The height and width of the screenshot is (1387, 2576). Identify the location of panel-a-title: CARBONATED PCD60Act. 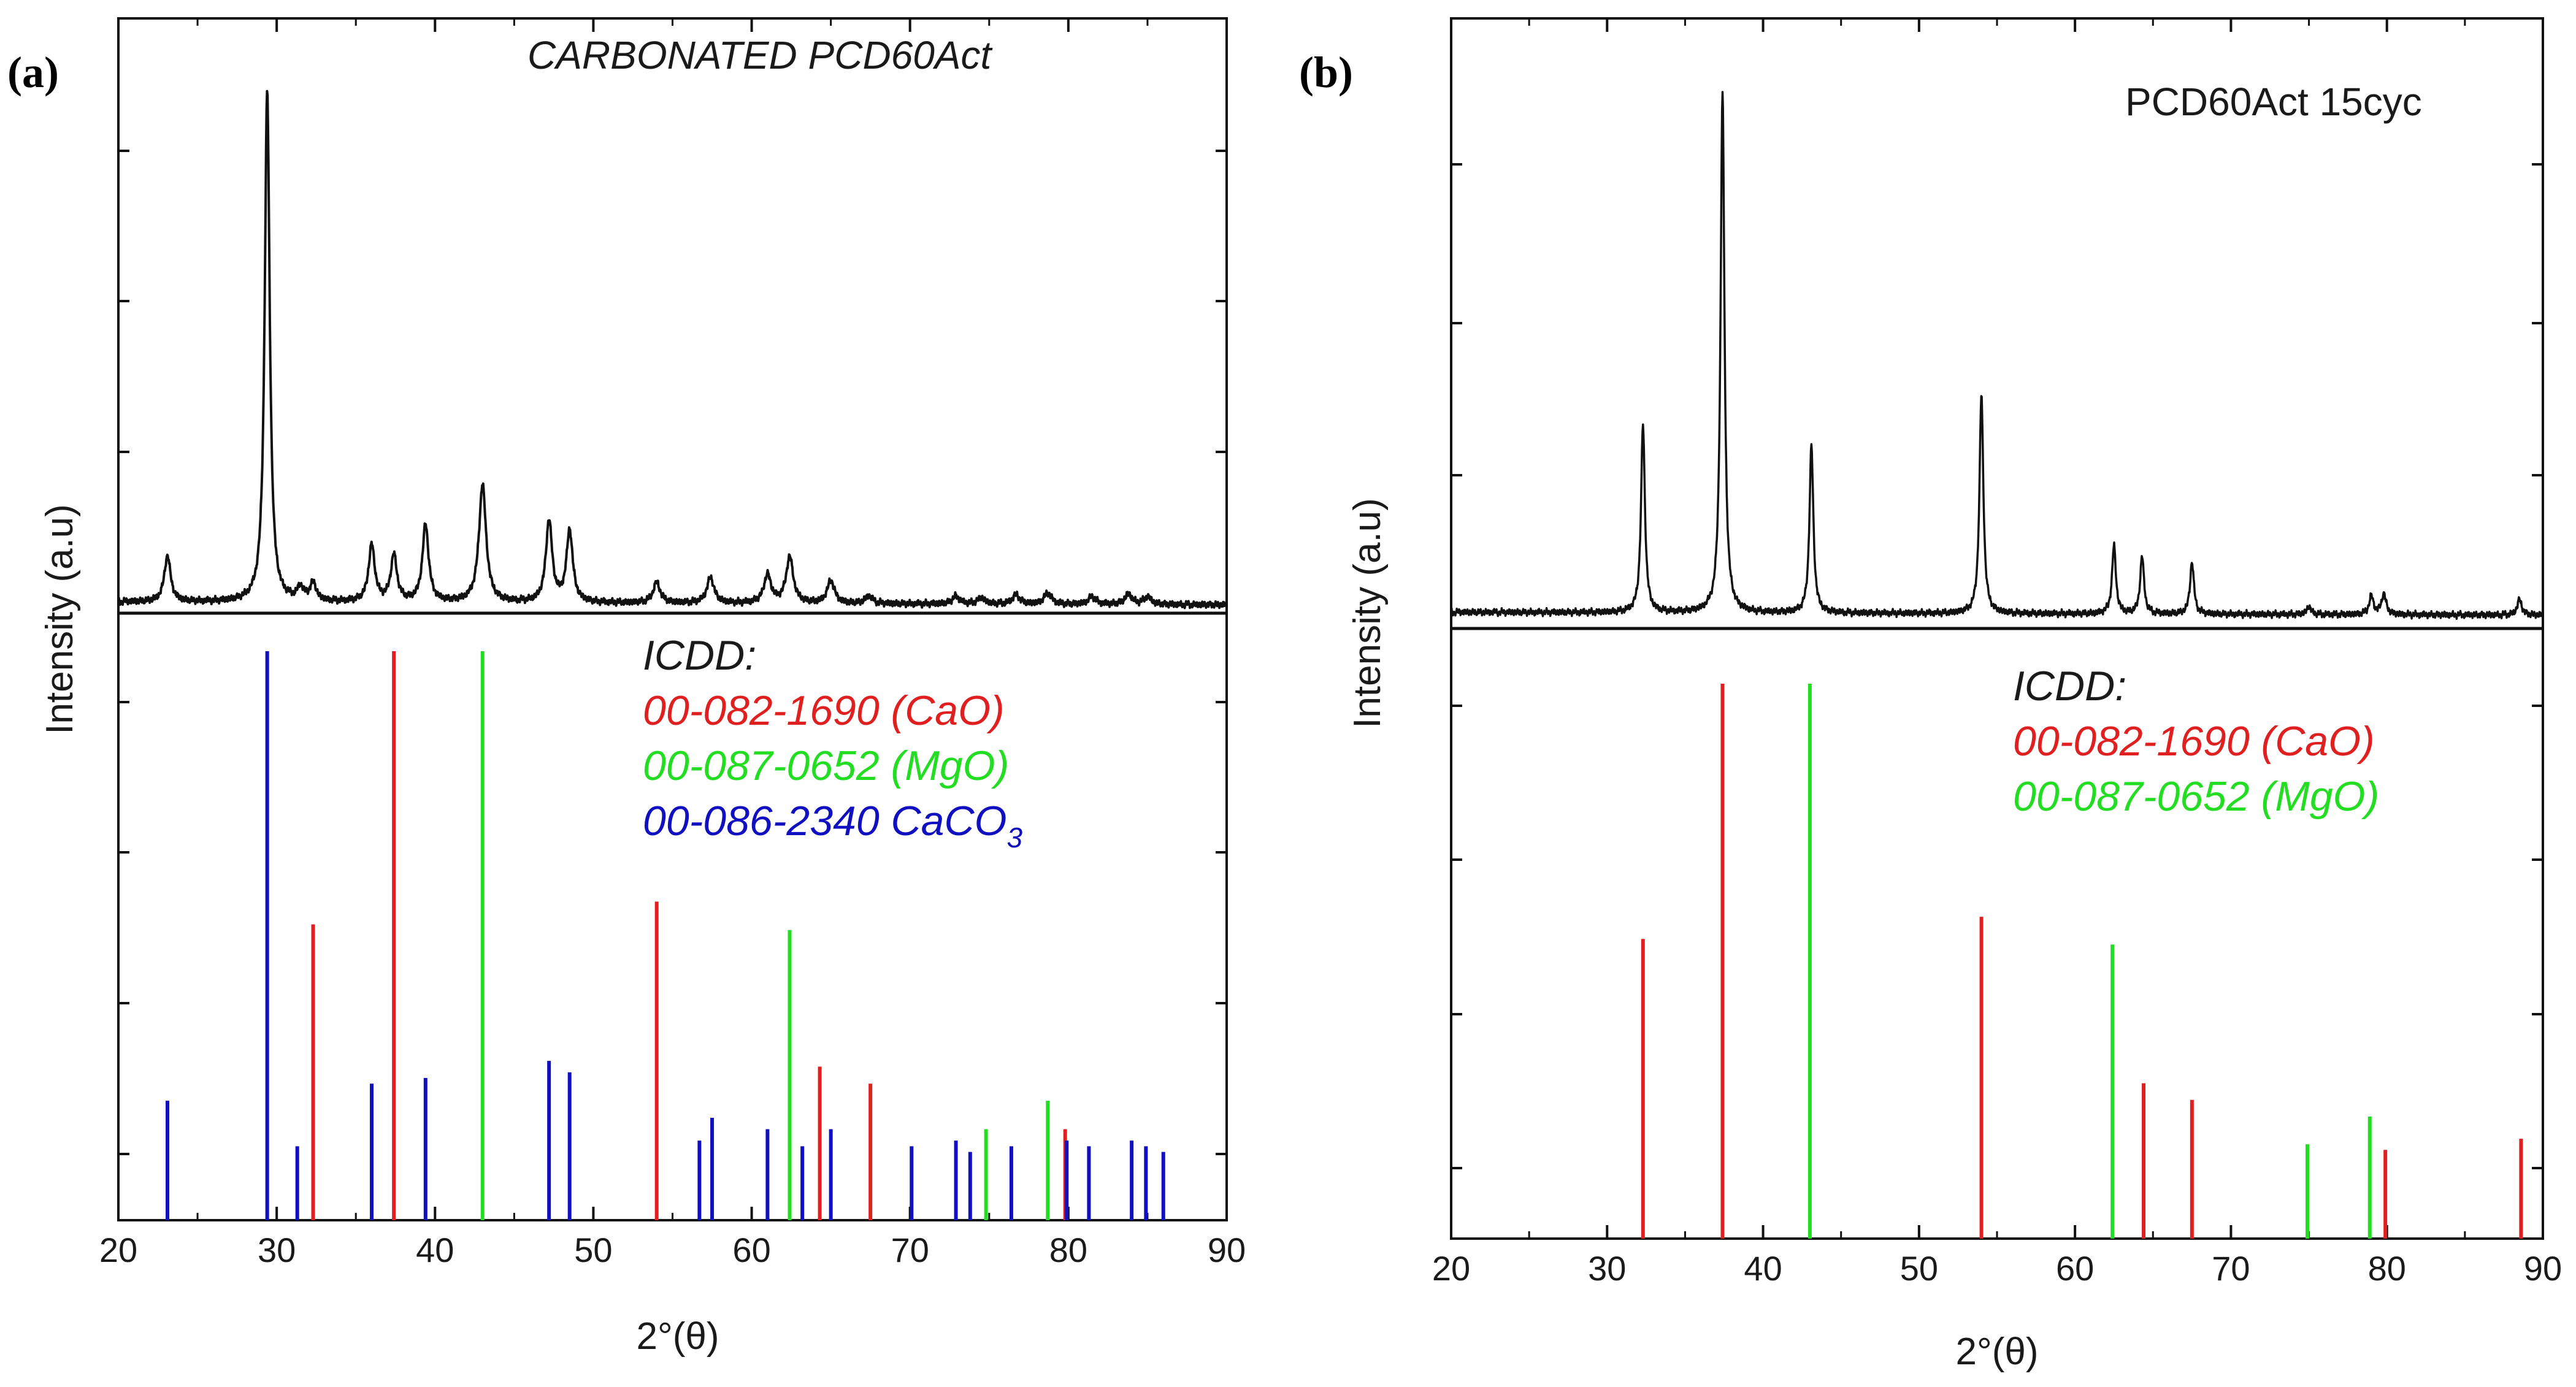
(760, 55).